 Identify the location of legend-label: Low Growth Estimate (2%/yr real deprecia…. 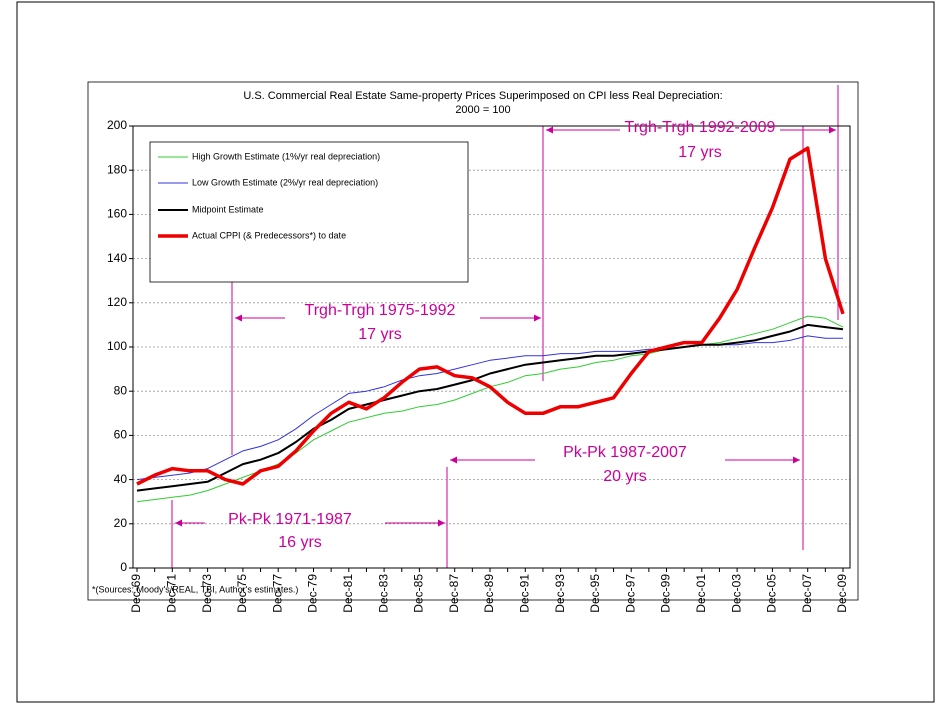
(285, 182).